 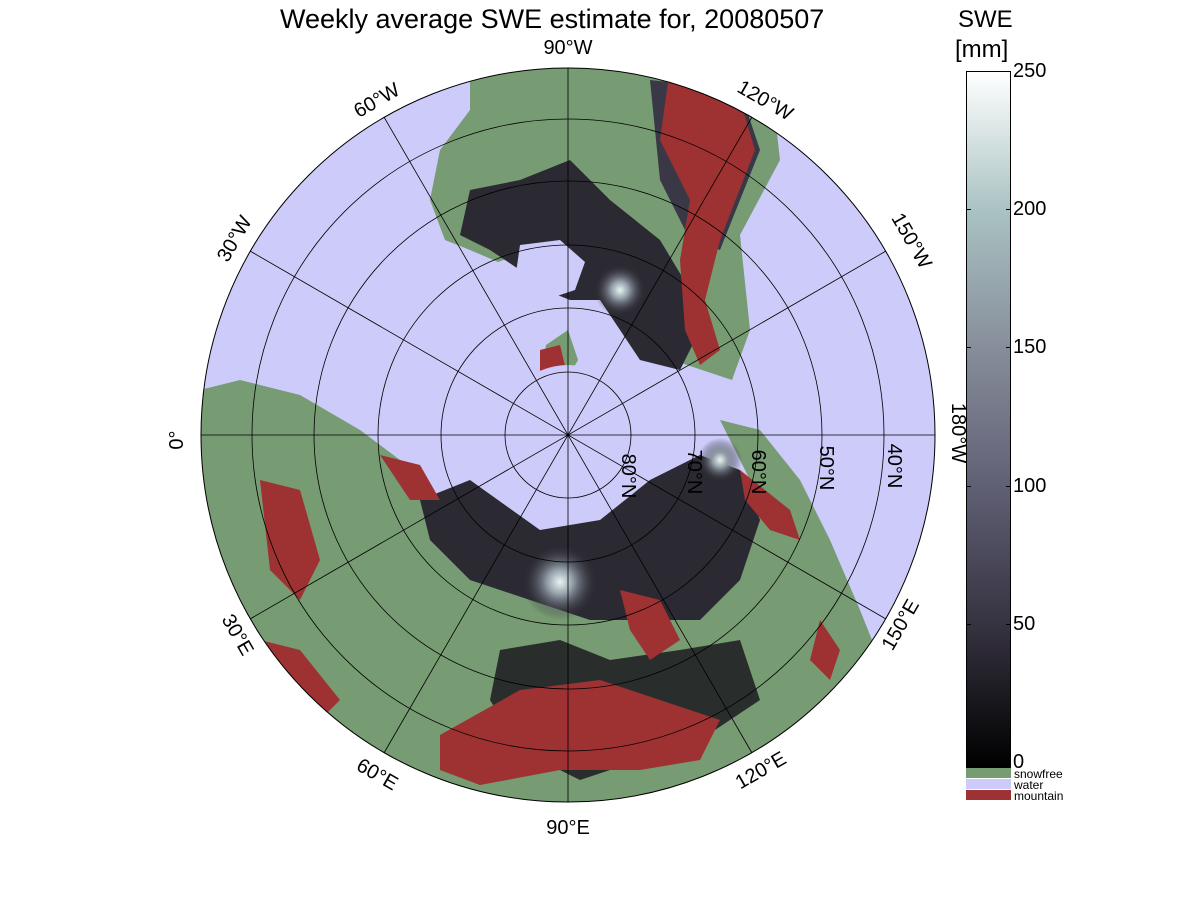 I want to click on lat-label-60n: 60°N, so click(x=758, y=472).